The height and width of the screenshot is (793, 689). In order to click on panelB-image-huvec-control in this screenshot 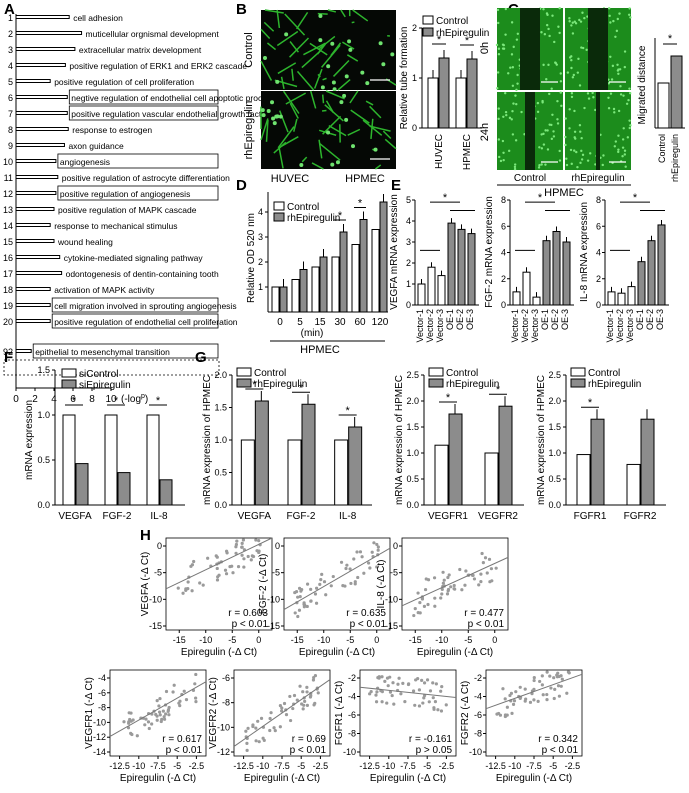, I will do `click(328, 50)`.